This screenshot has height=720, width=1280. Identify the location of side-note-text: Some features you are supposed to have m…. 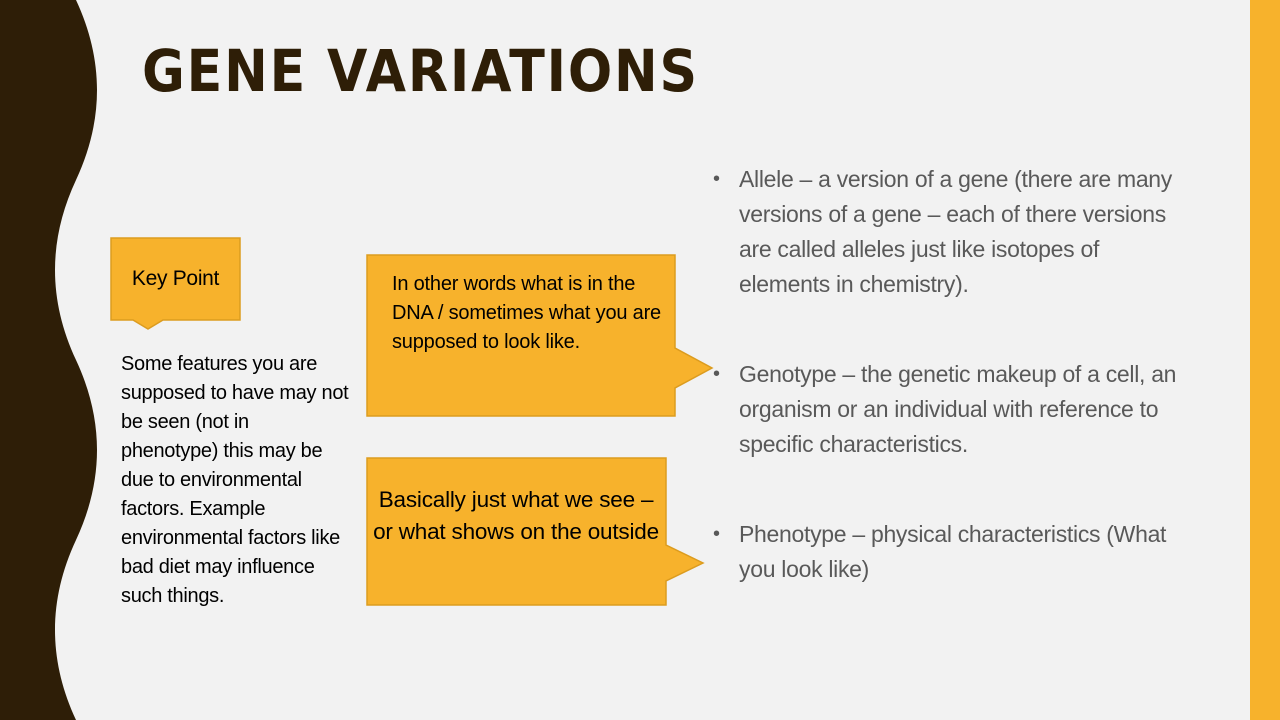
(235, 480).